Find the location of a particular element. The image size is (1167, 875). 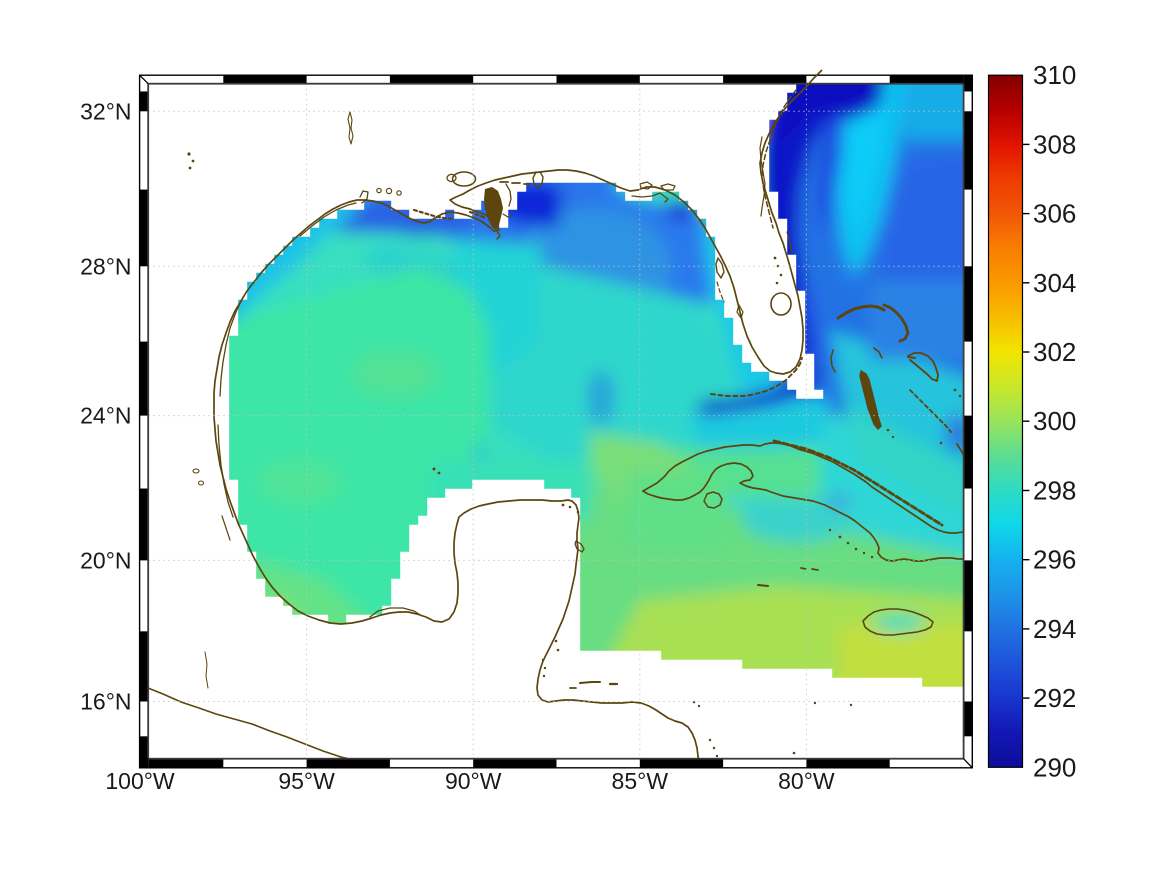

svg-text: 80°W is located at coordinates (806, 781).